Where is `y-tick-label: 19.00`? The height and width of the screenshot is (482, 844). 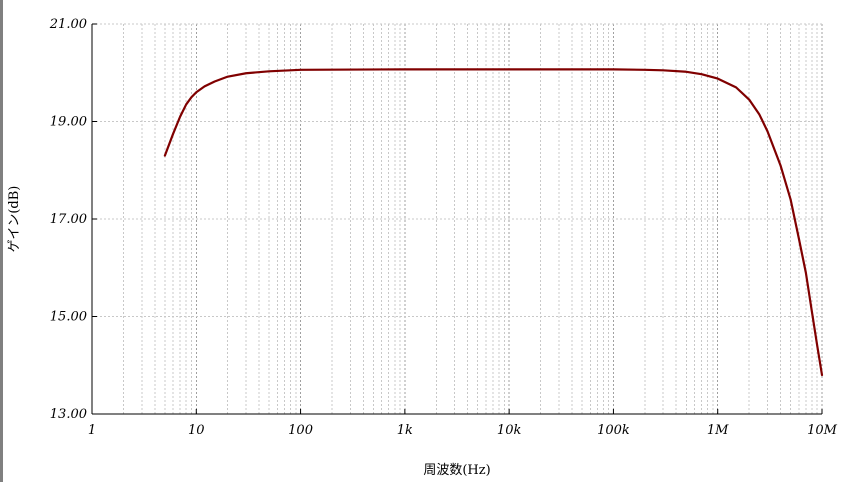 y-tick-label: 19.00 is located at coordinates (68, 122).